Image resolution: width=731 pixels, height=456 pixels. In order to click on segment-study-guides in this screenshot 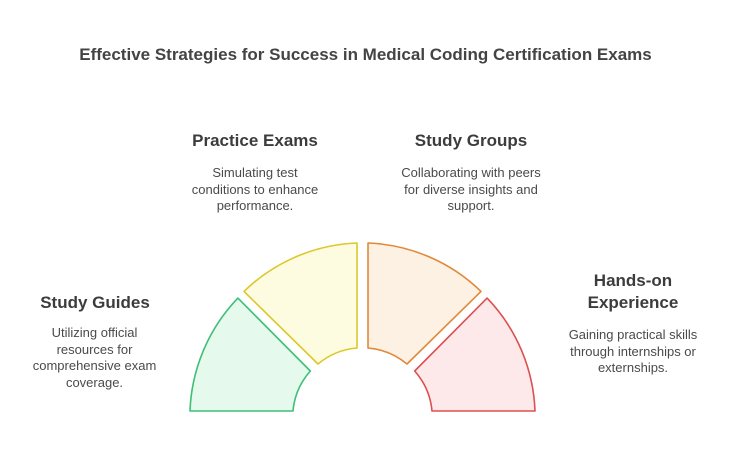, I will do `click(250, 354)`.